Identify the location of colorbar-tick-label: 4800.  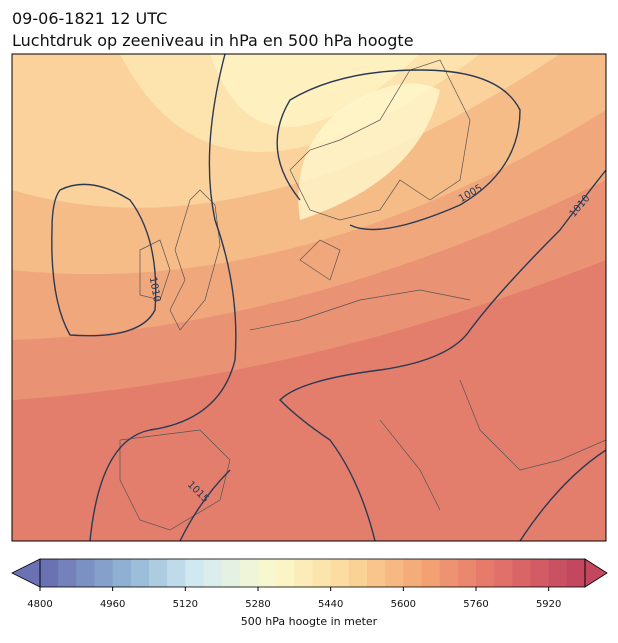
(39, 604).